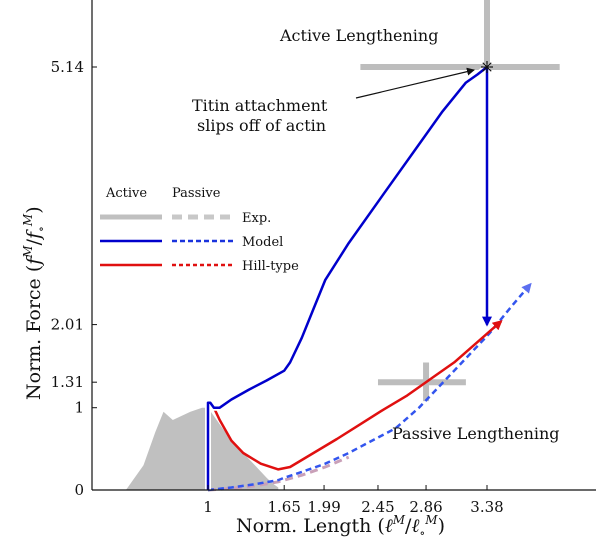  What do you see at coordinates (260, 105) in the screenshot?
I see `annotation-titin-line1: Titin attachment` at bounding box center [260, 105].